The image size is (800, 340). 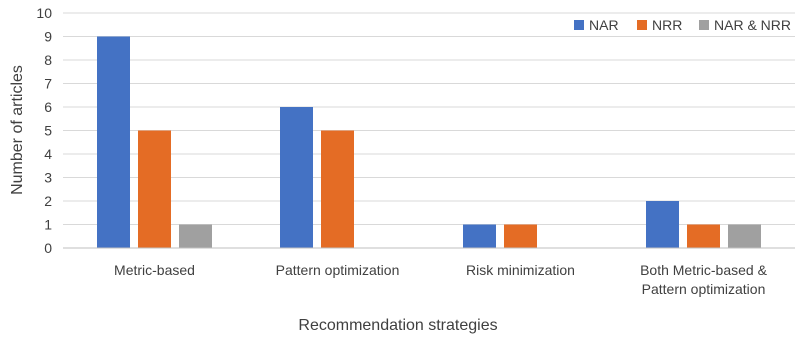 I want to click on y-tick-labels: 0 1 2 3 4 5 6 7 8 9 10, so click(x=44, y=130).